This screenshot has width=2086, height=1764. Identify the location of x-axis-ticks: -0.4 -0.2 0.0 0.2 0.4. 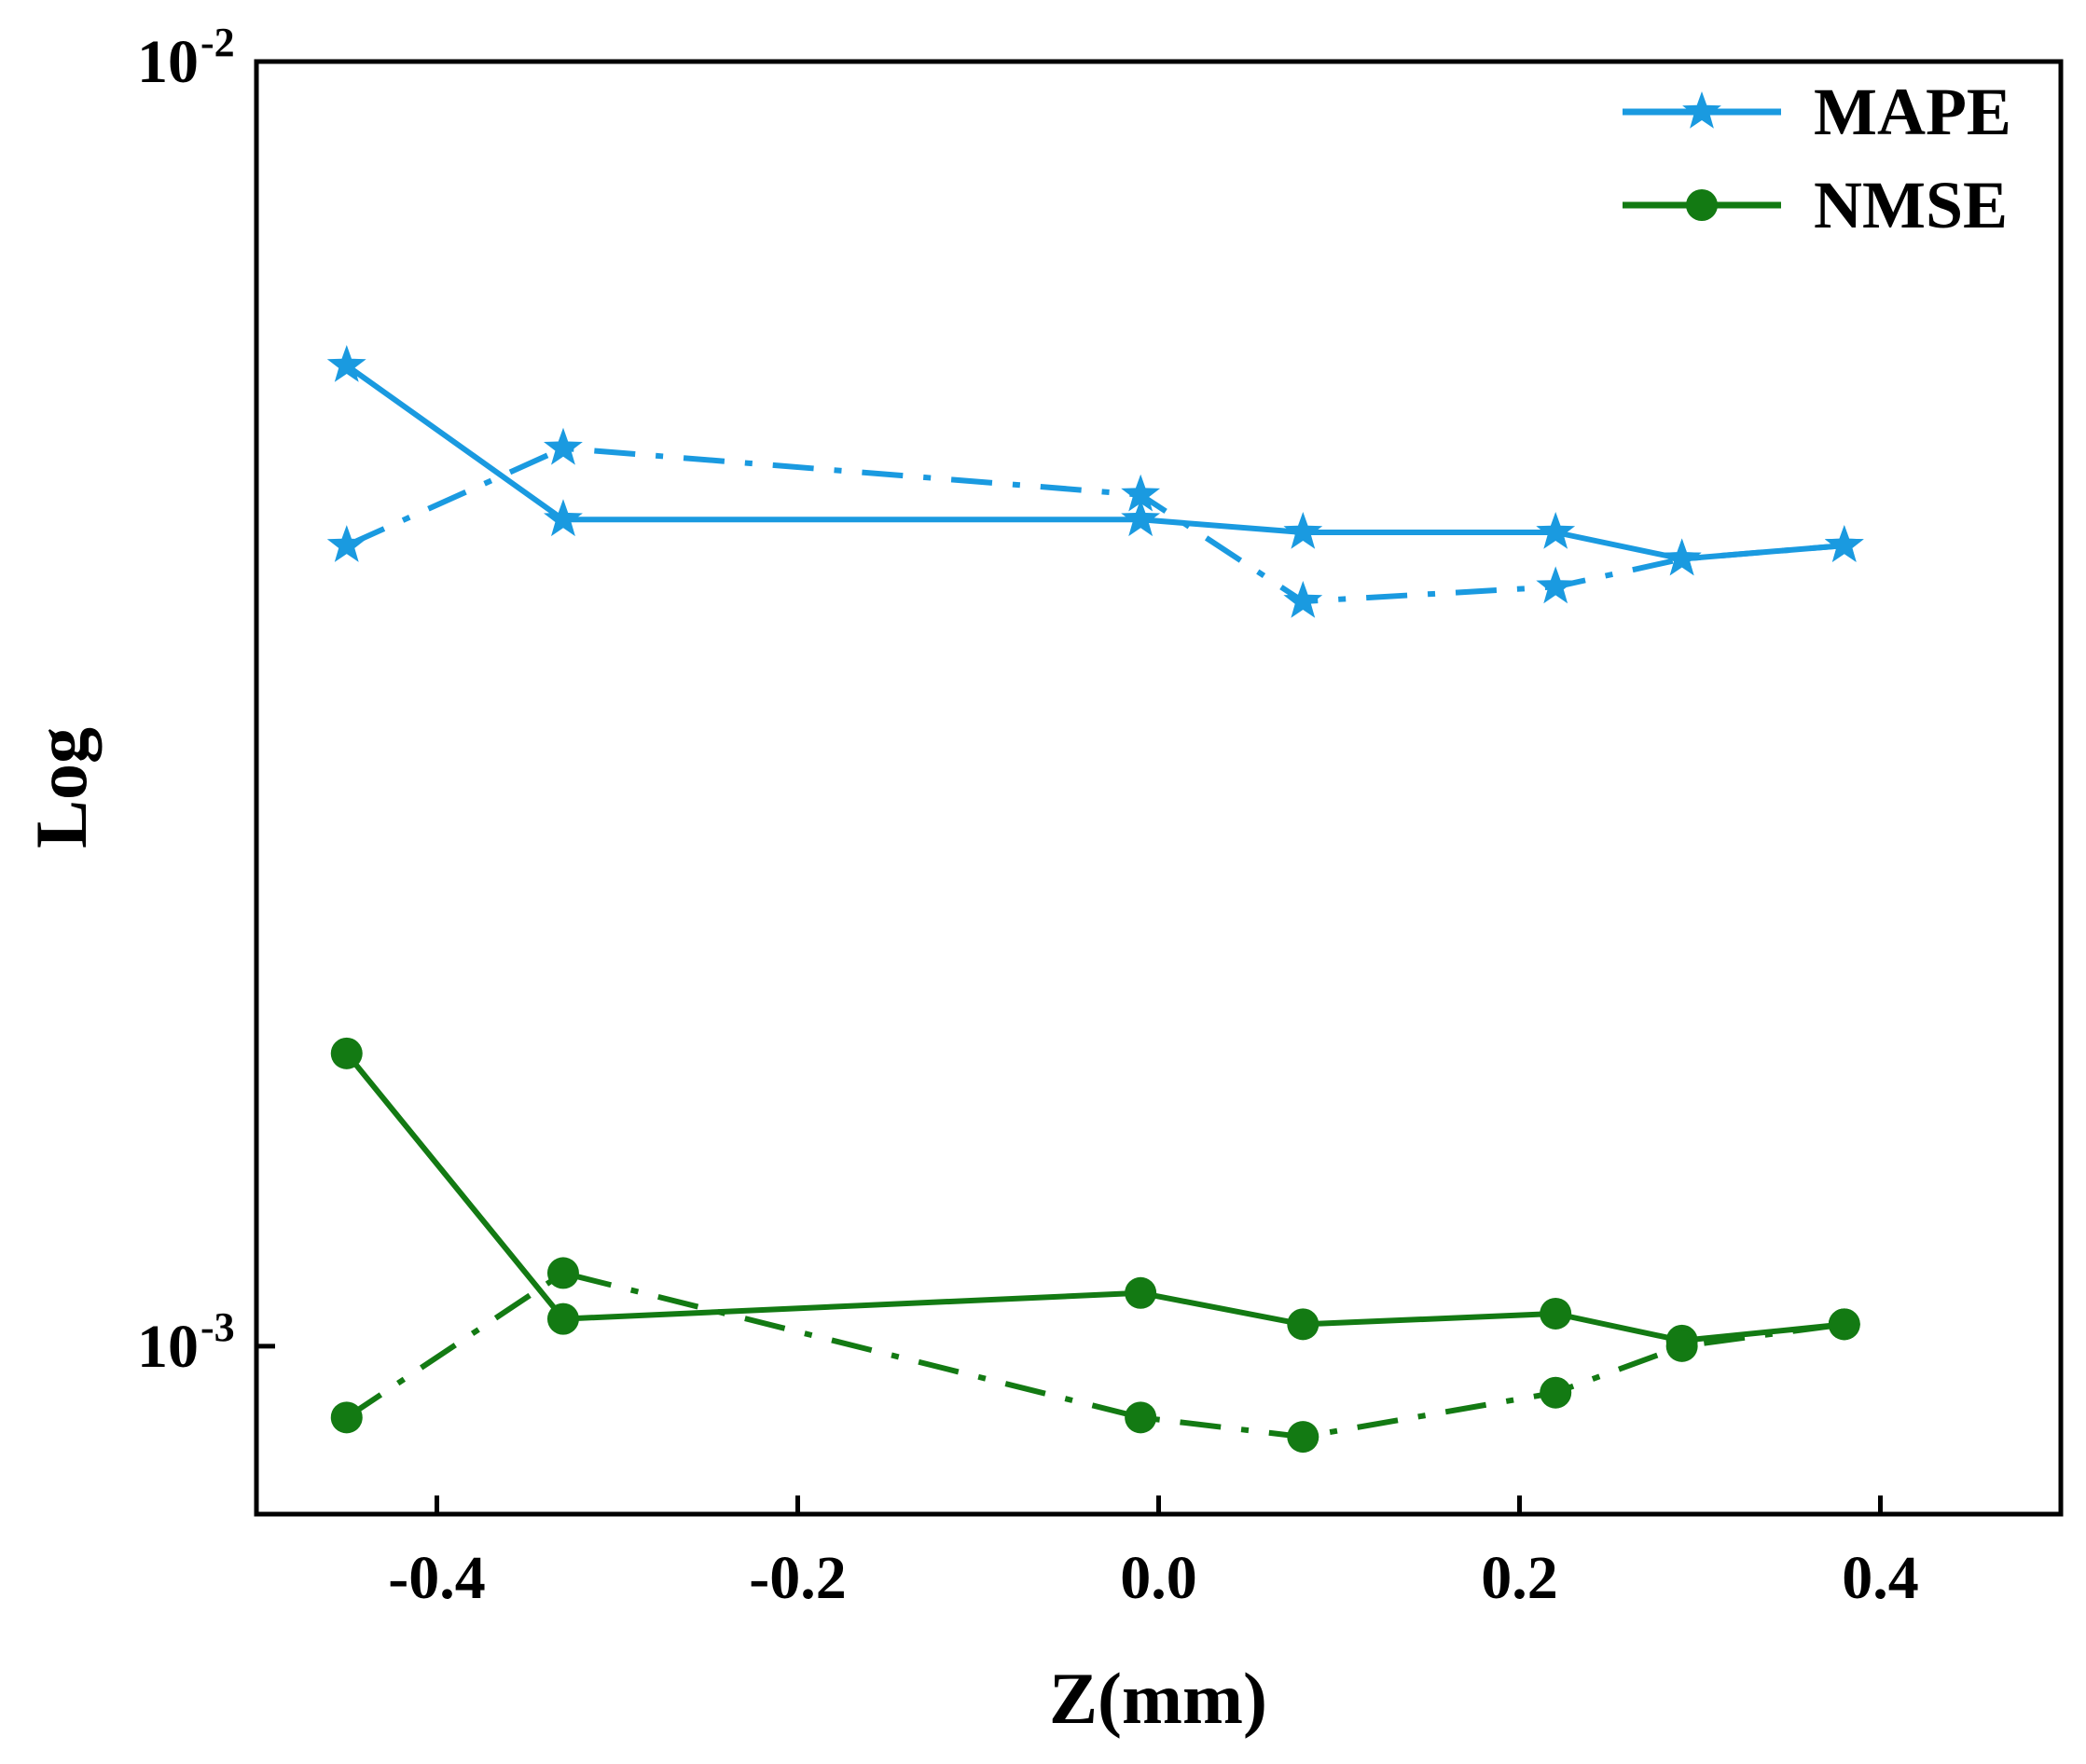
(1153, 1553).